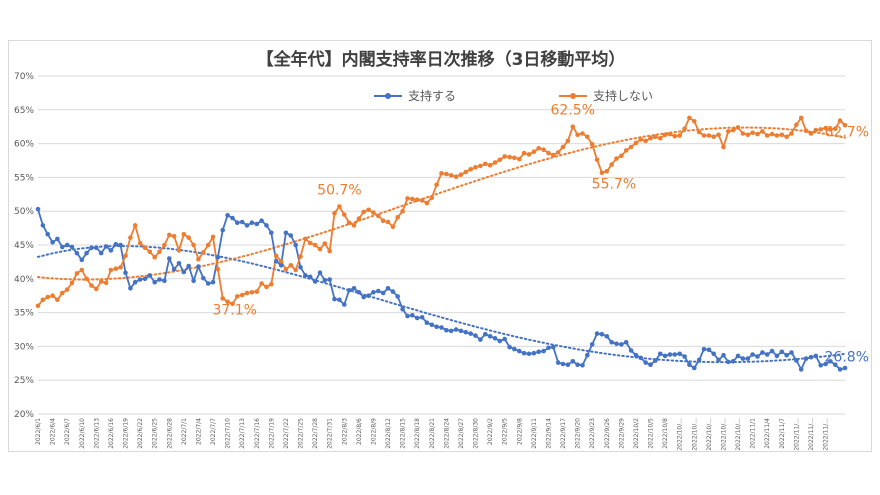 Image resolution: width=880 pixels, height=495 pixels. I want to click on annotation-label: 62.7%, so click(847, 133).